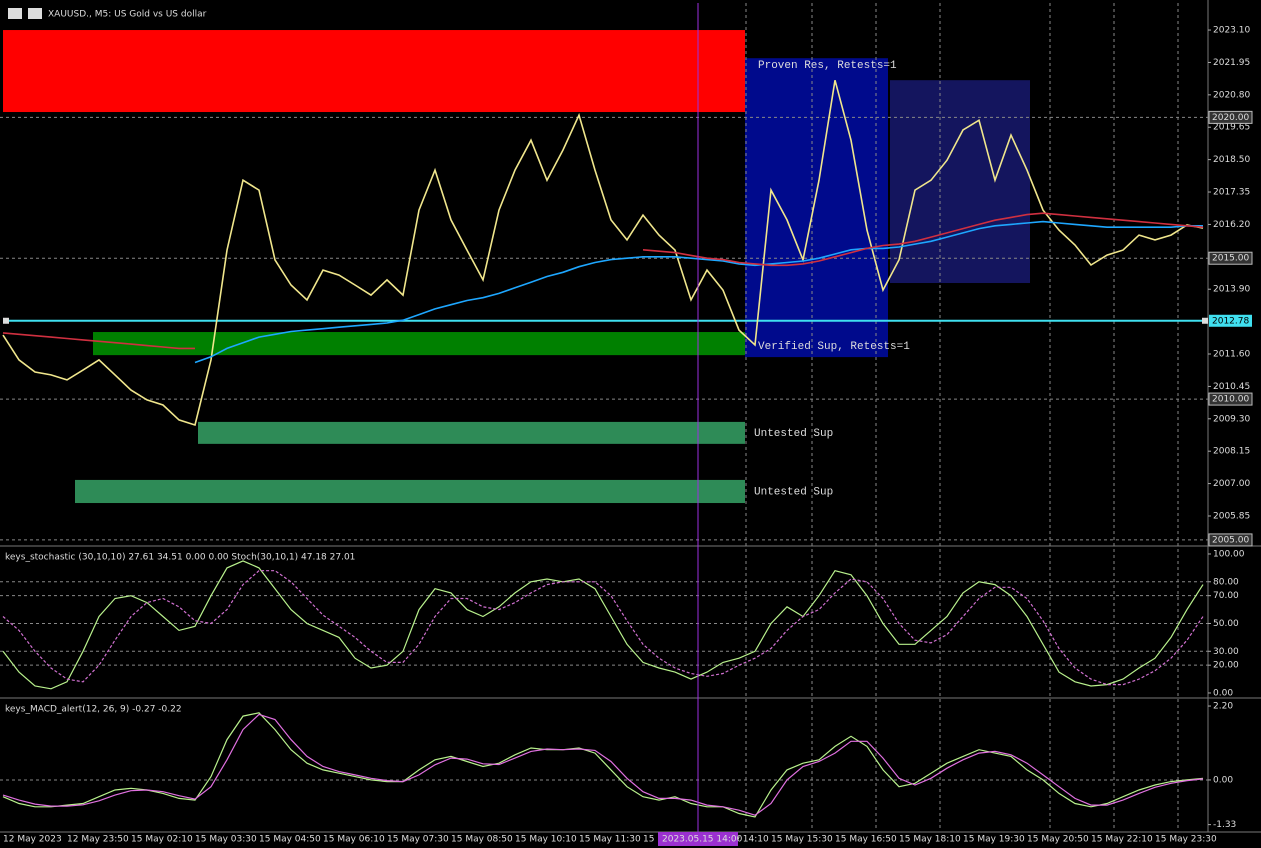 This screenshot has width=1261, height=848. Describe the element at coordinates (290, 840) in the screenshot. I see `x-tick-label: 15 May 04:50` at that location.